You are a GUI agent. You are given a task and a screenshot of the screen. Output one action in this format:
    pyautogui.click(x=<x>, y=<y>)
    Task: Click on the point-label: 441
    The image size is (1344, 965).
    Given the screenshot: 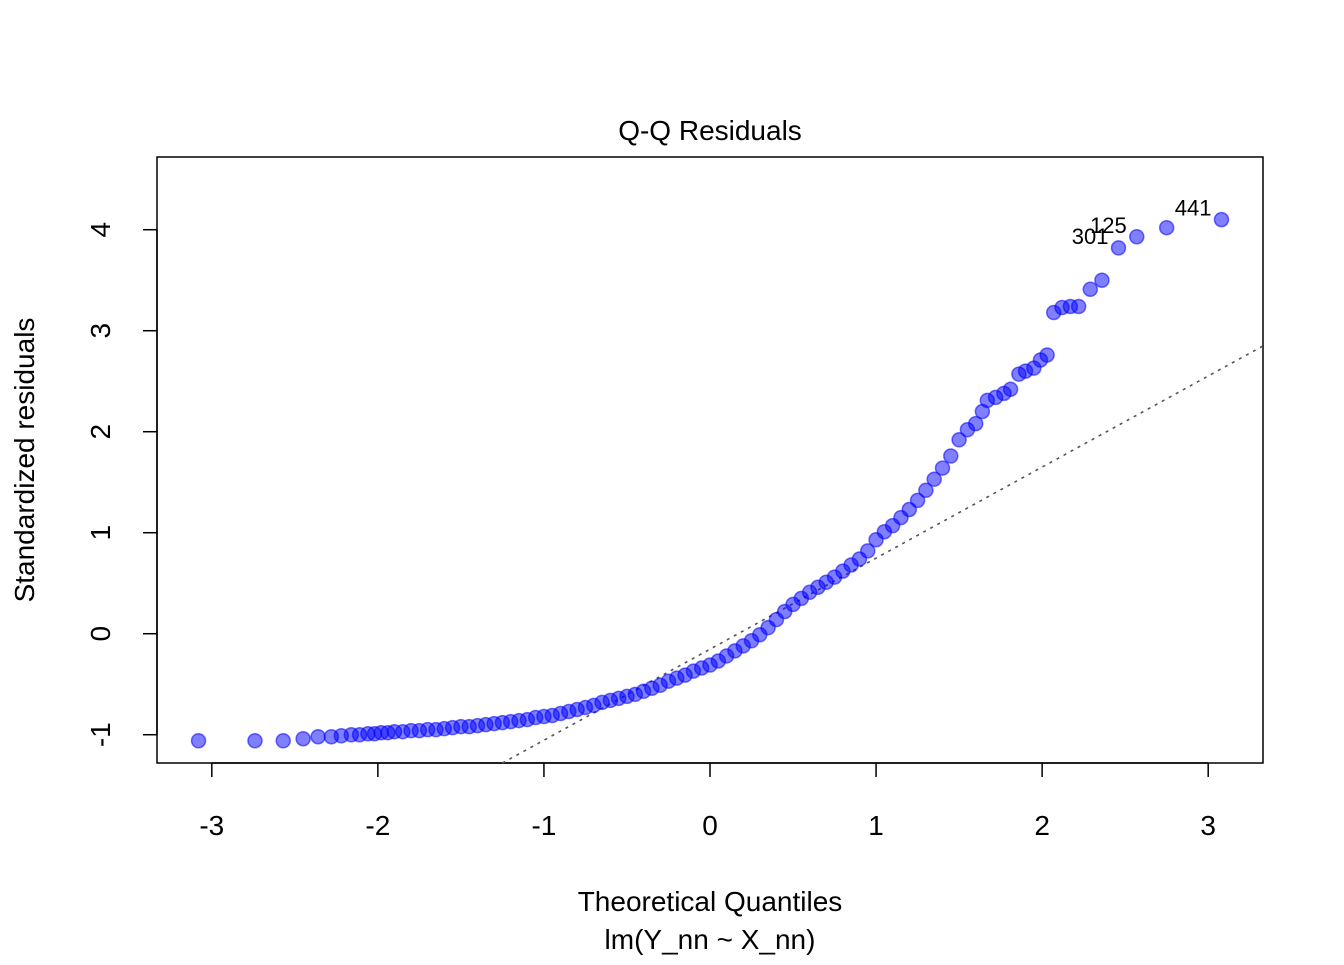 What is the action you would take?
    pyautogui.click(x=1193, y=208)
    